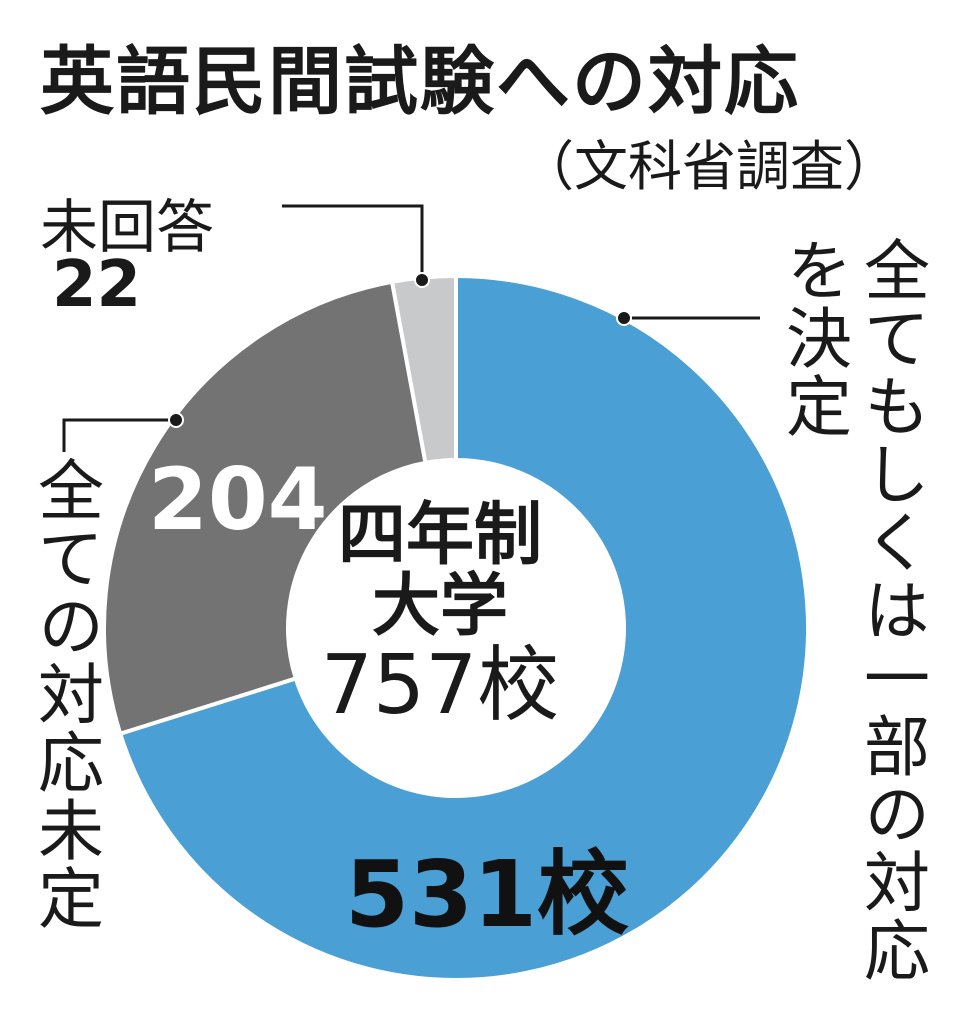 Image resolution: width=964 pixels, height=1024 pixels. I want to click on undecided-value: 204, so click(238, 500).